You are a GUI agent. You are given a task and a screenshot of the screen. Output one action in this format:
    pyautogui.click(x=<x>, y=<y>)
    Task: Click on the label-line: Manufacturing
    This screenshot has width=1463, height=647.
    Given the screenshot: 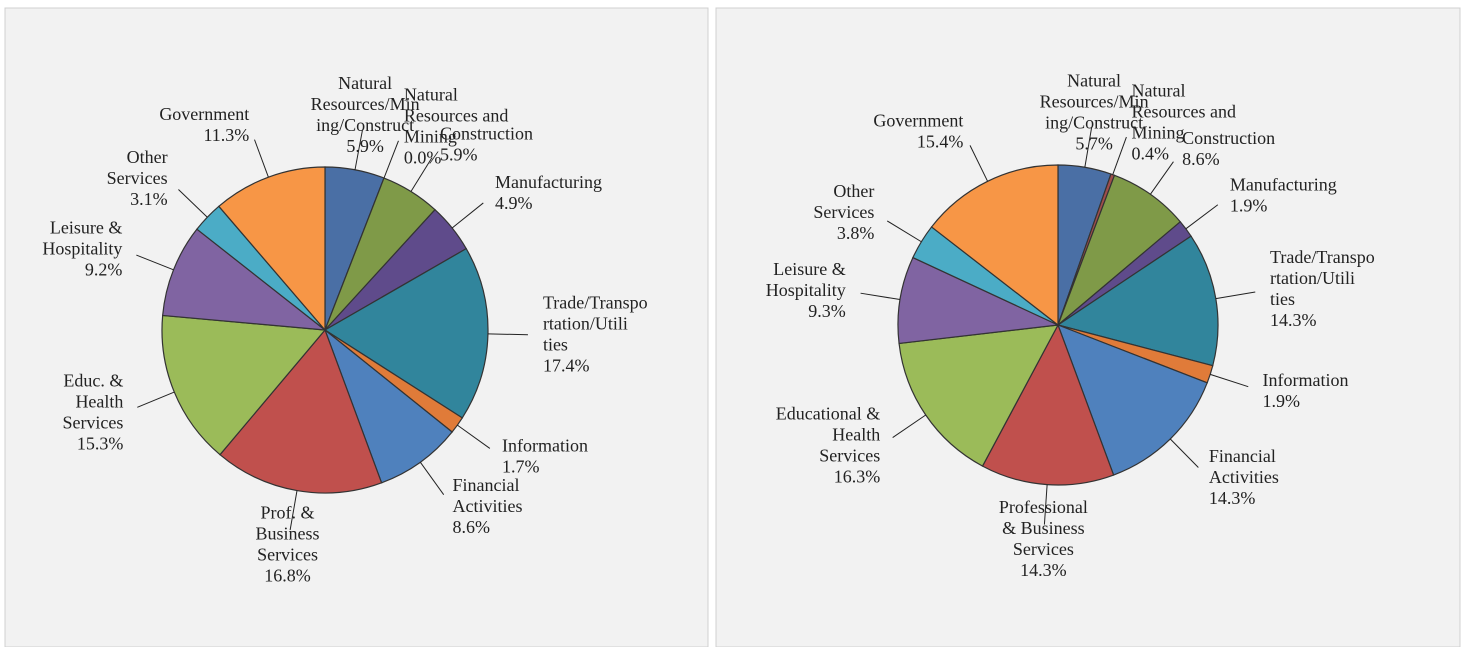 What is the action you would take?
    pyautogui.click(x=1283, y=184)
    